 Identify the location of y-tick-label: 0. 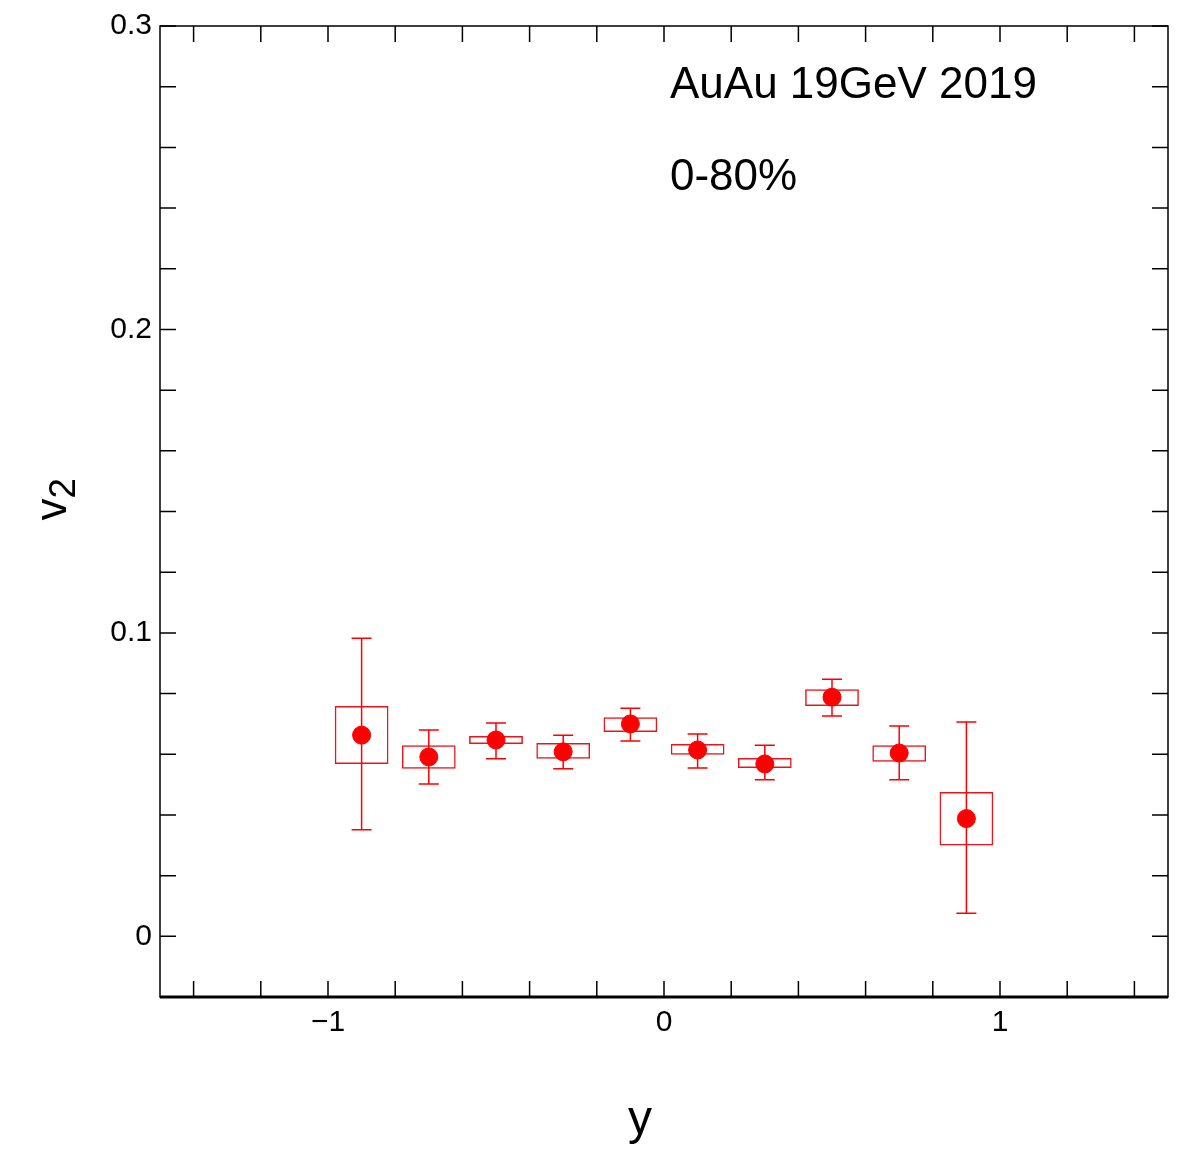
(143, 934).